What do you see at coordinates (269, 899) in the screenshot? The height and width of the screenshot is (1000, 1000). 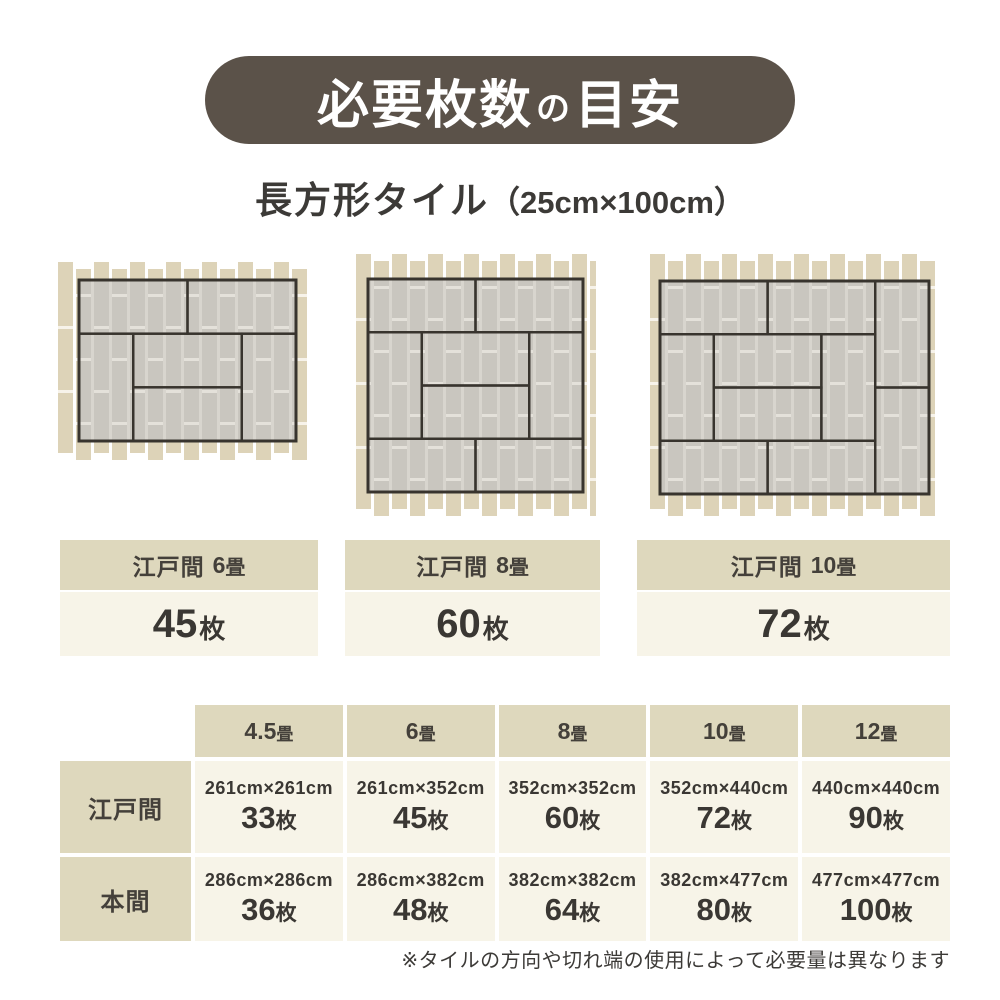 I see `table-cell: 286cm×286cm 36枚` at bounding box center [269, 899].